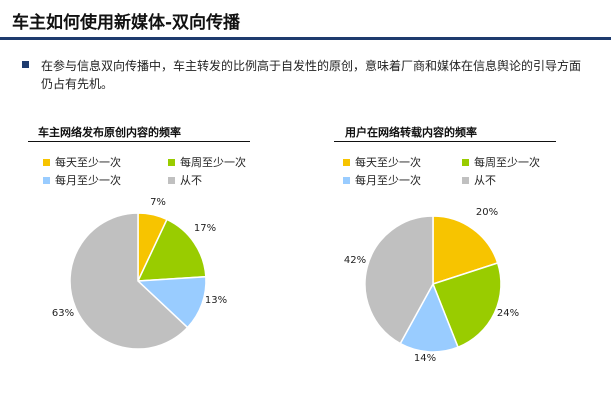  I want to click on bullet-square-icon, so click(25, 64).